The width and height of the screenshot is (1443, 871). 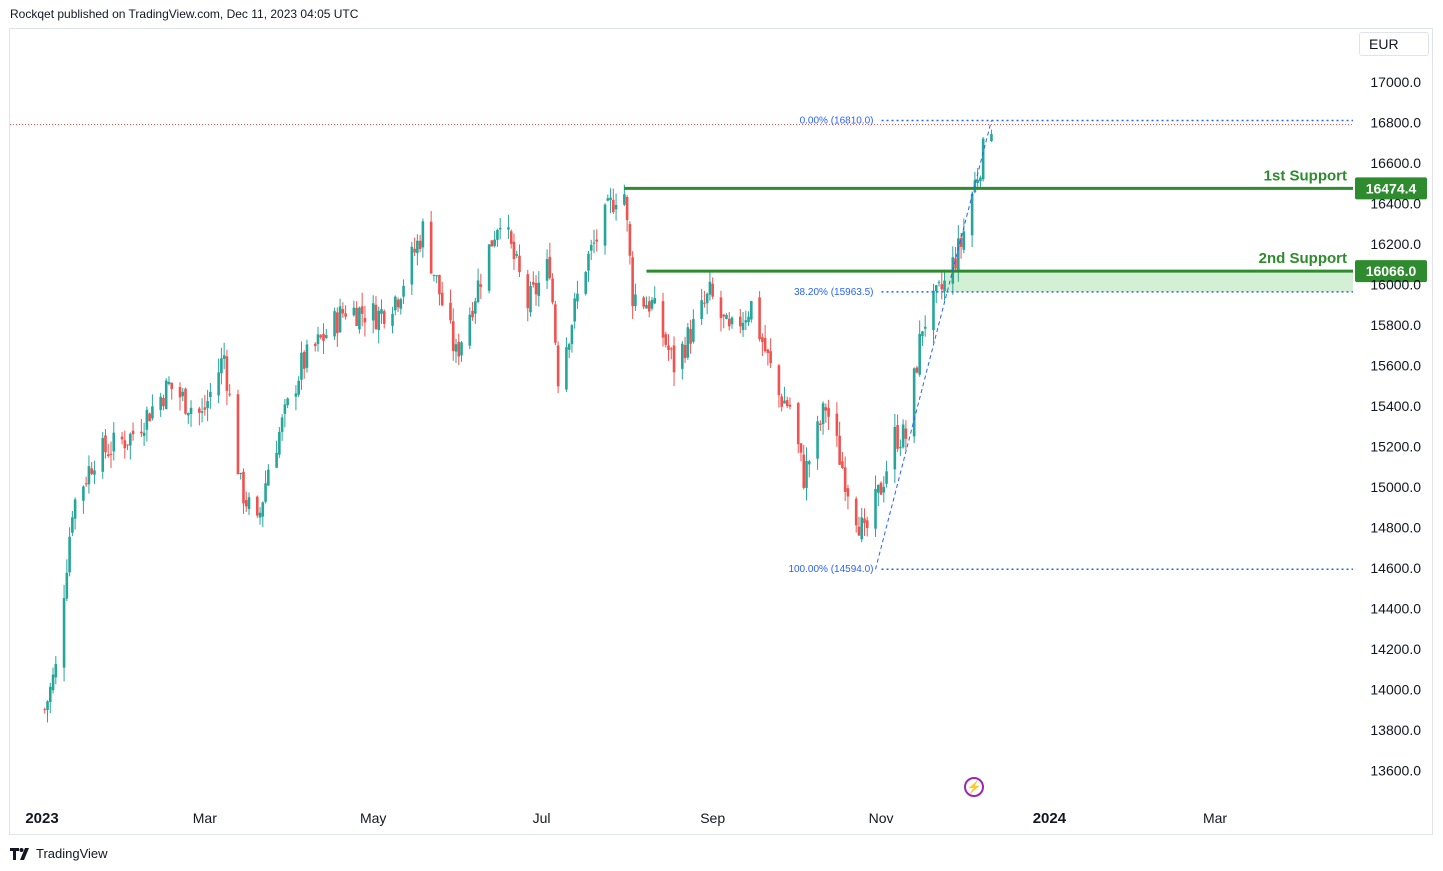 I want to click on y-tick-label: 16200.0, so click(x=1395, y=244).